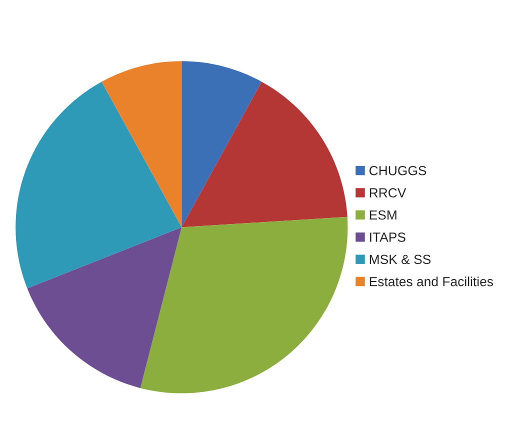 This screenshot has width=519, height=437. Describe the element at coordinates (388, 193) in the screenshot. I see `legend-label: RRCV` at that location.